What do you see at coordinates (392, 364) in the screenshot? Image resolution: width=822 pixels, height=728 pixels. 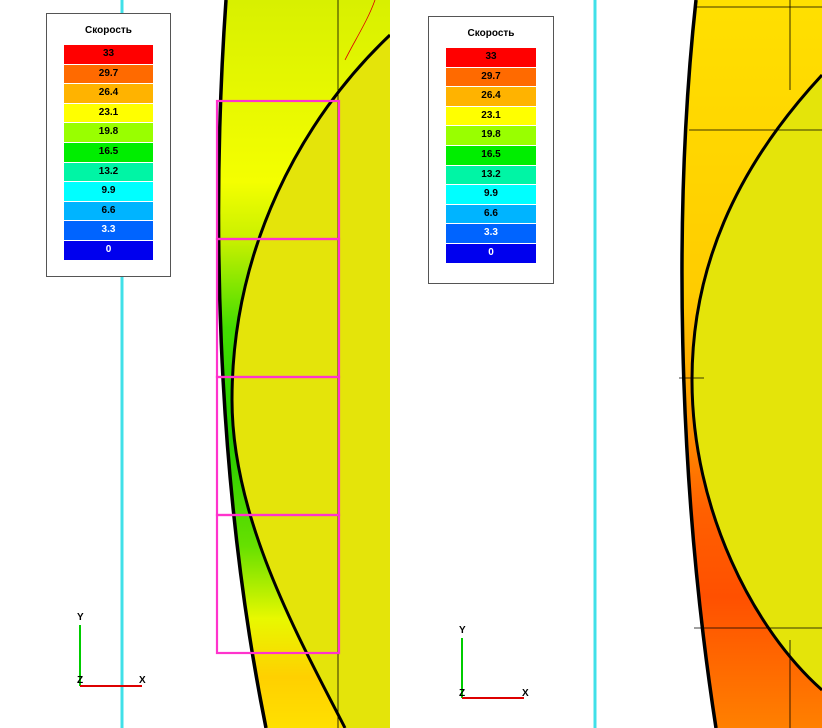 I see `viewport-divider` at bounding box center [392, 364].